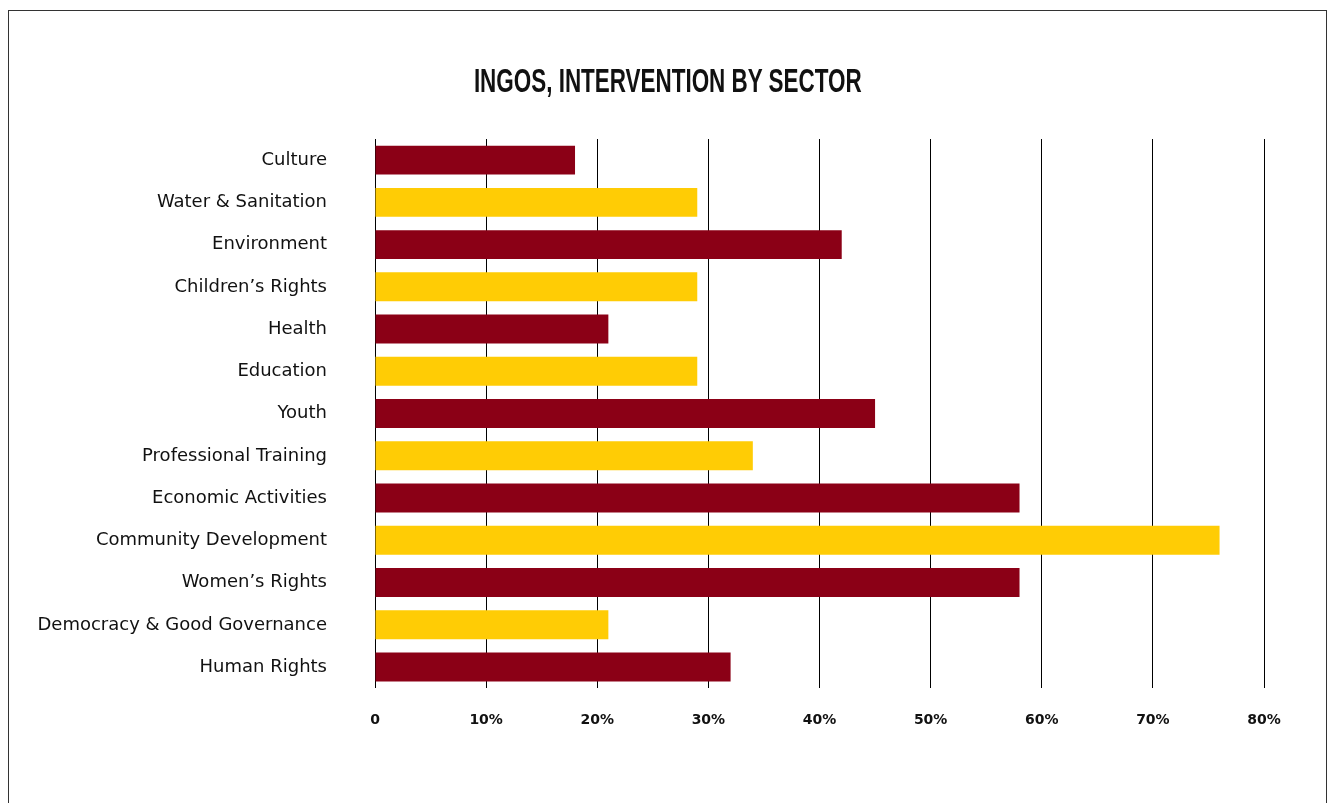 Image resolution: width=1335 pixels, height=803 pixels. Describe the element at coordinates (486, 719) in the screenshot. I see `x-tick-label: 10%` at that location.